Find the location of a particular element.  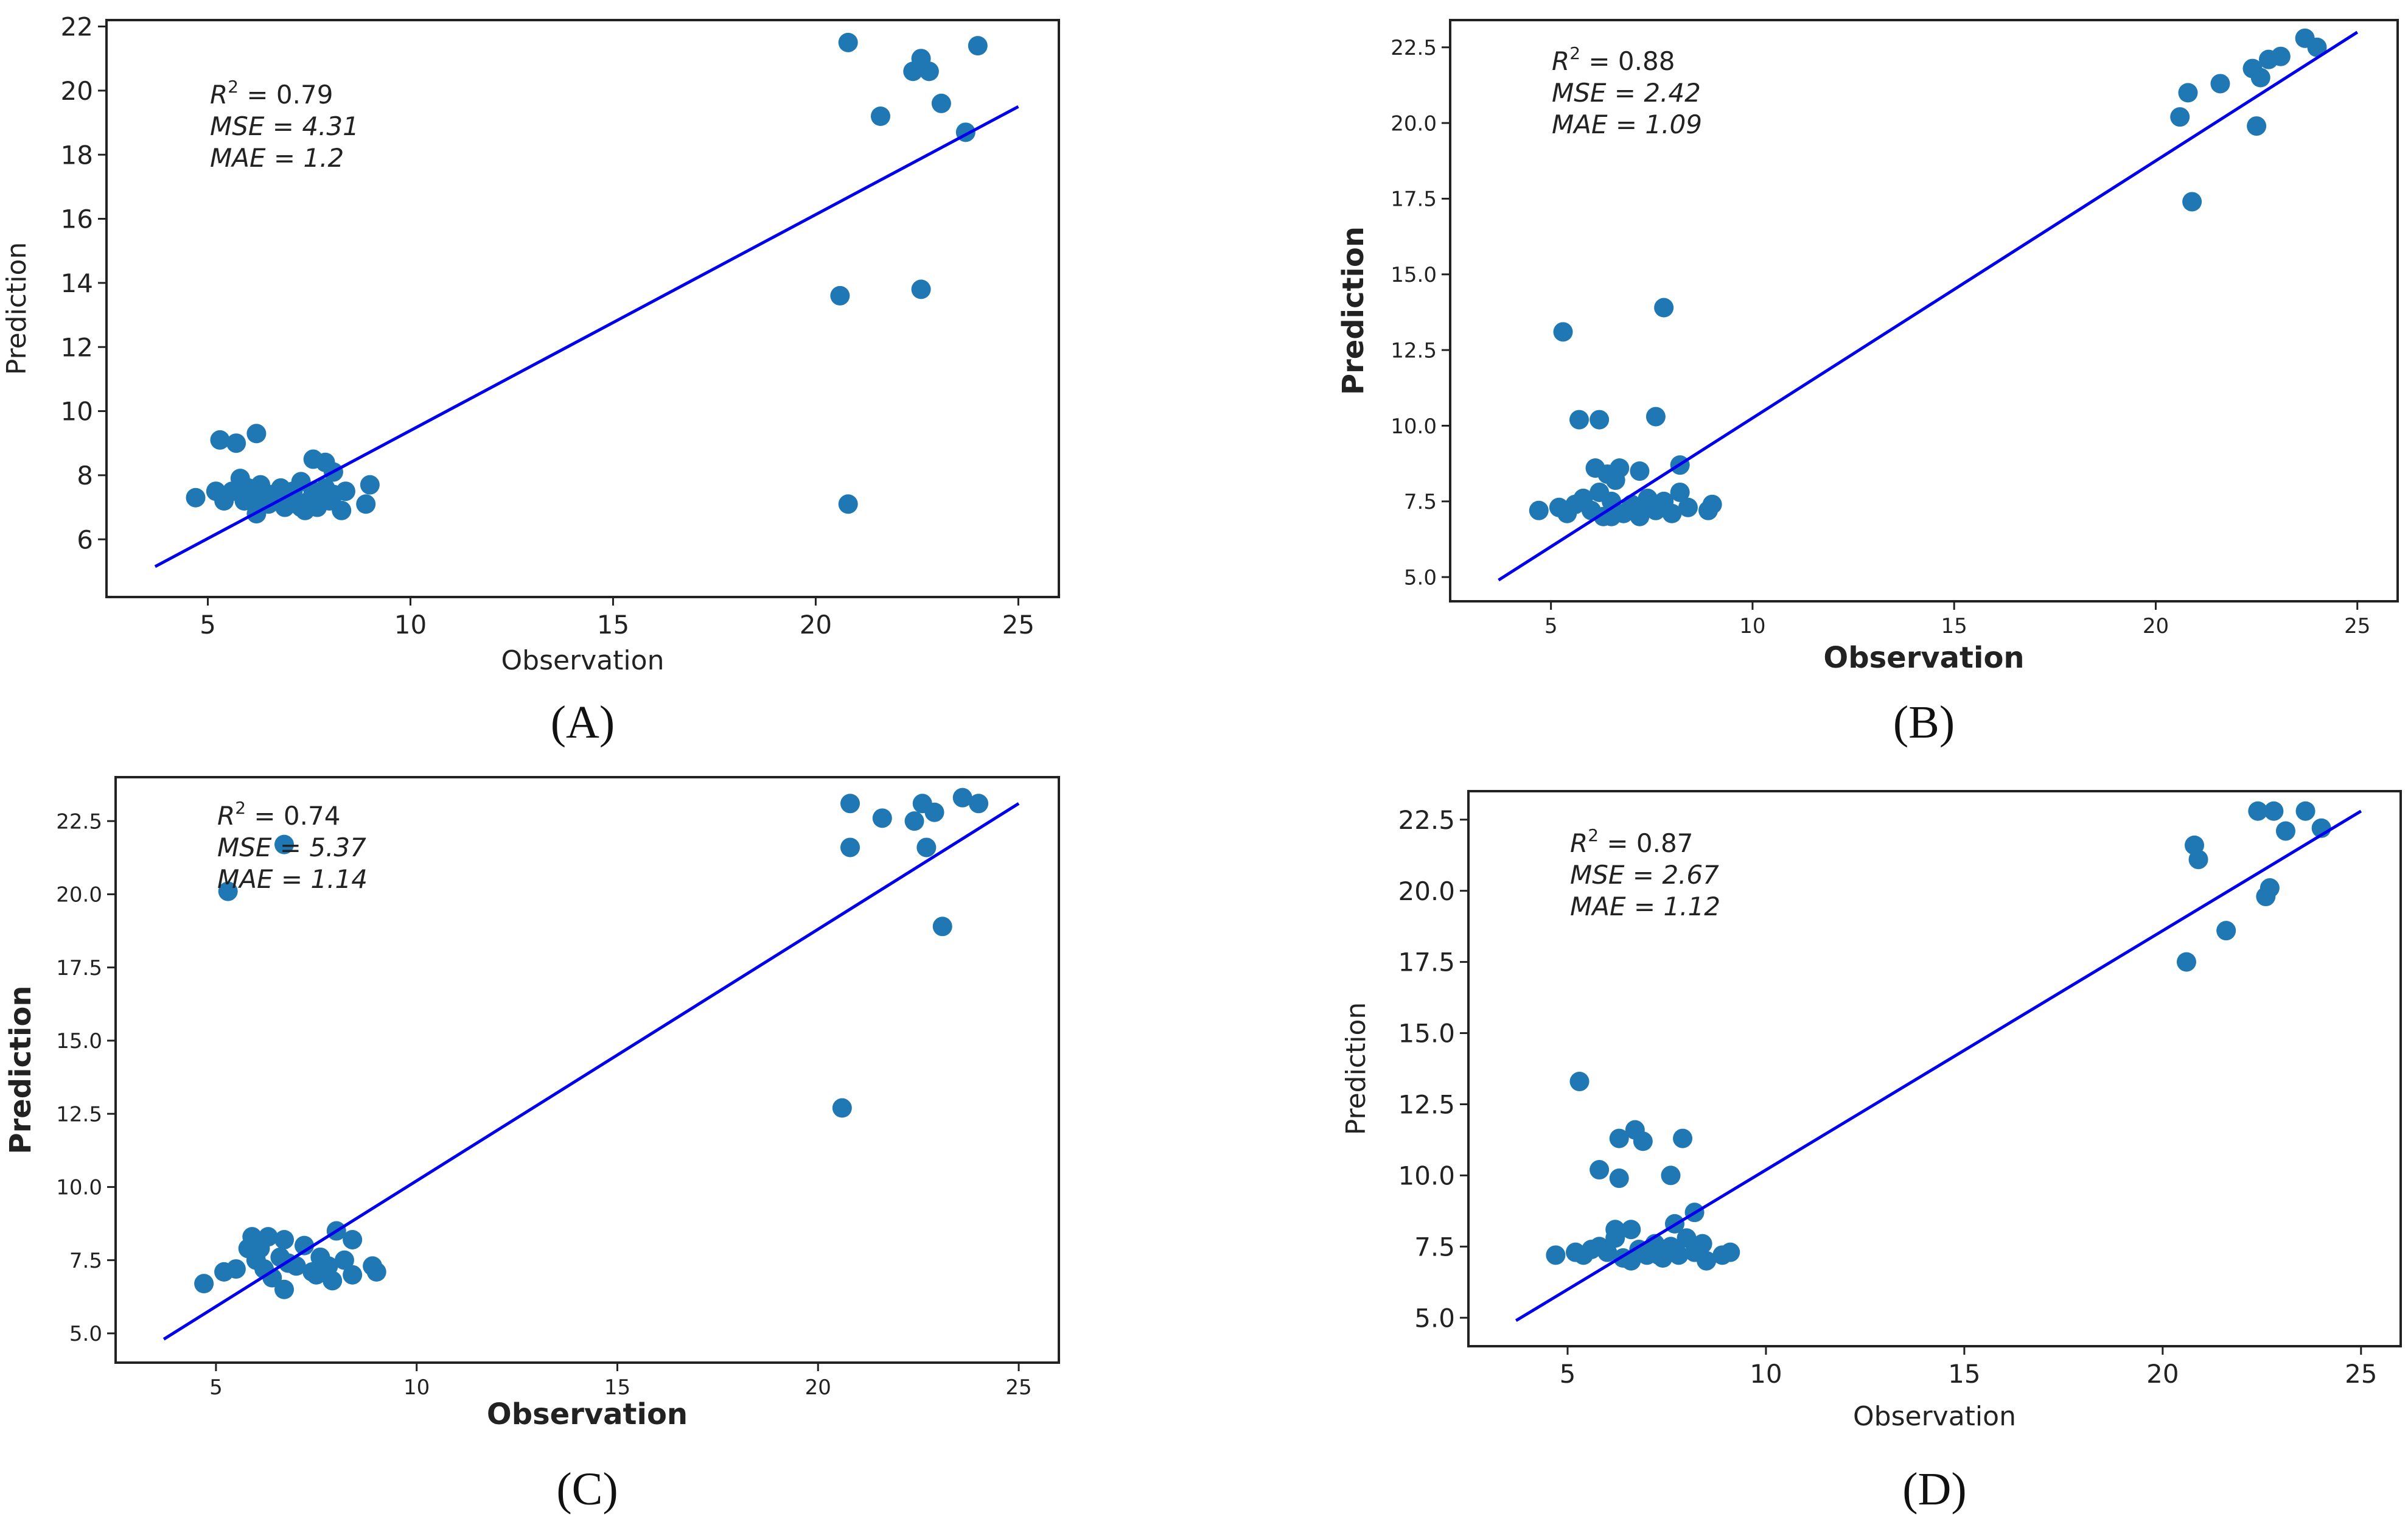

r2-annotation: R2 = 0.88 is located at coordinates (1613, 60).